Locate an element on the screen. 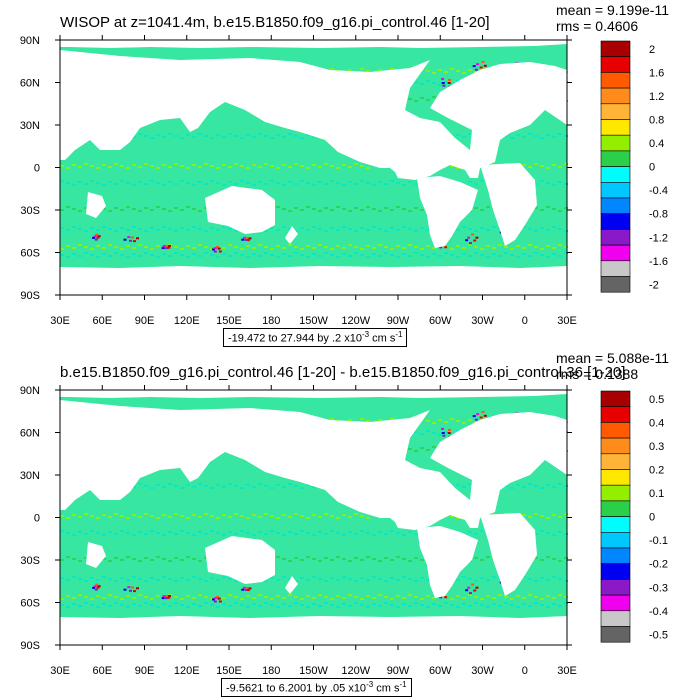 The width and height of the screenshot is (700, 700). bottom-contour-range-label: -9.5621 to 6.2001 by .05 x10-3 cm s-1 is located at coordinates (316, 687).